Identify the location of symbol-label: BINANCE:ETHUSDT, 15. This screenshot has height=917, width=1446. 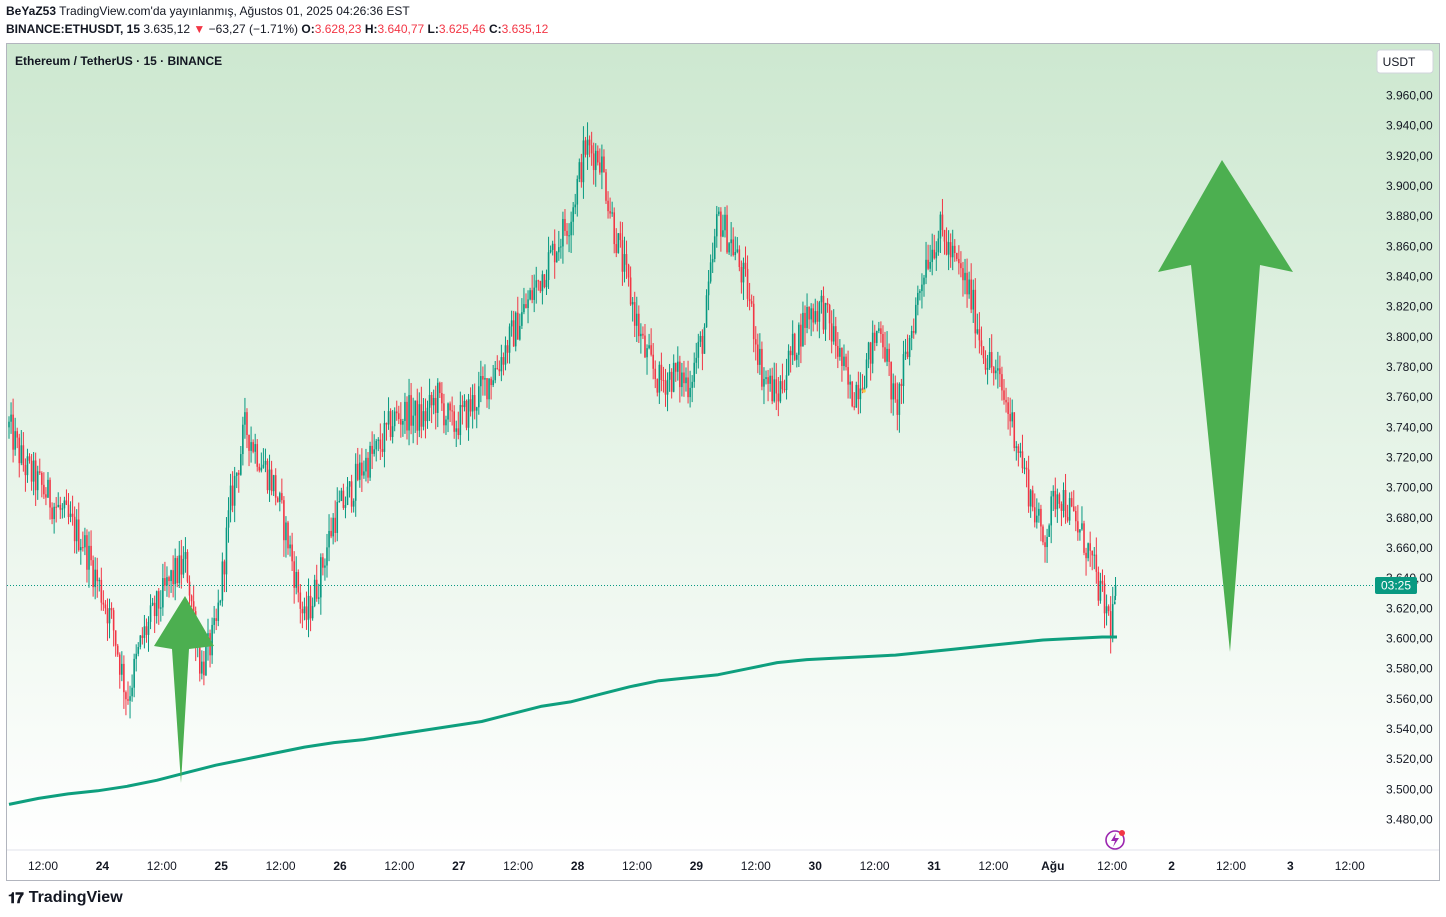
(73, 29).